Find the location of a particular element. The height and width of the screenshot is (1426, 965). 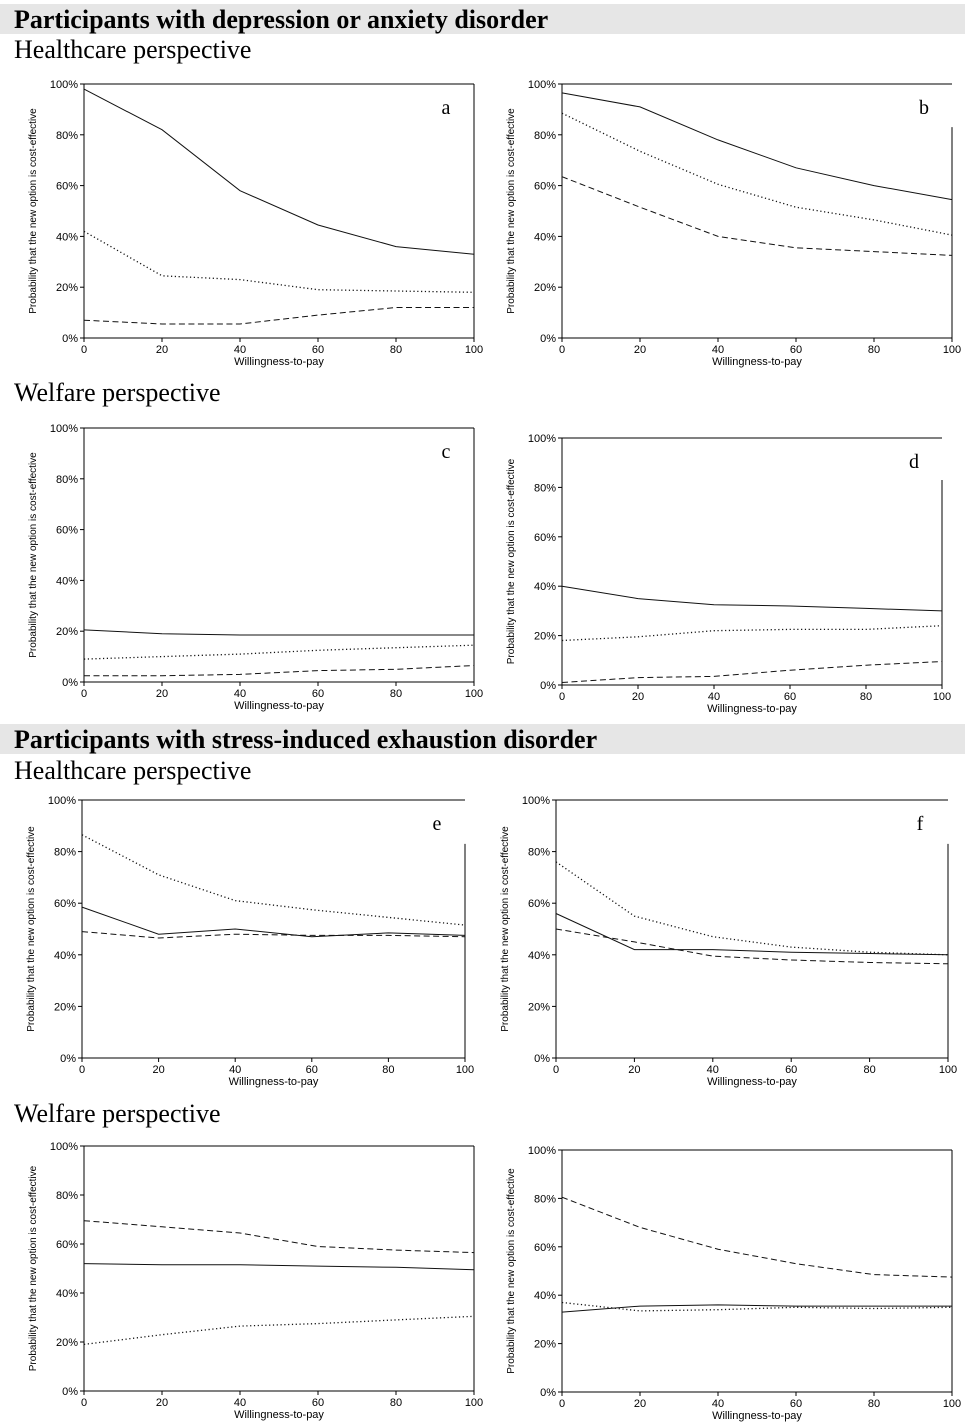

panel-label: b is located at coordinates (924, 108).